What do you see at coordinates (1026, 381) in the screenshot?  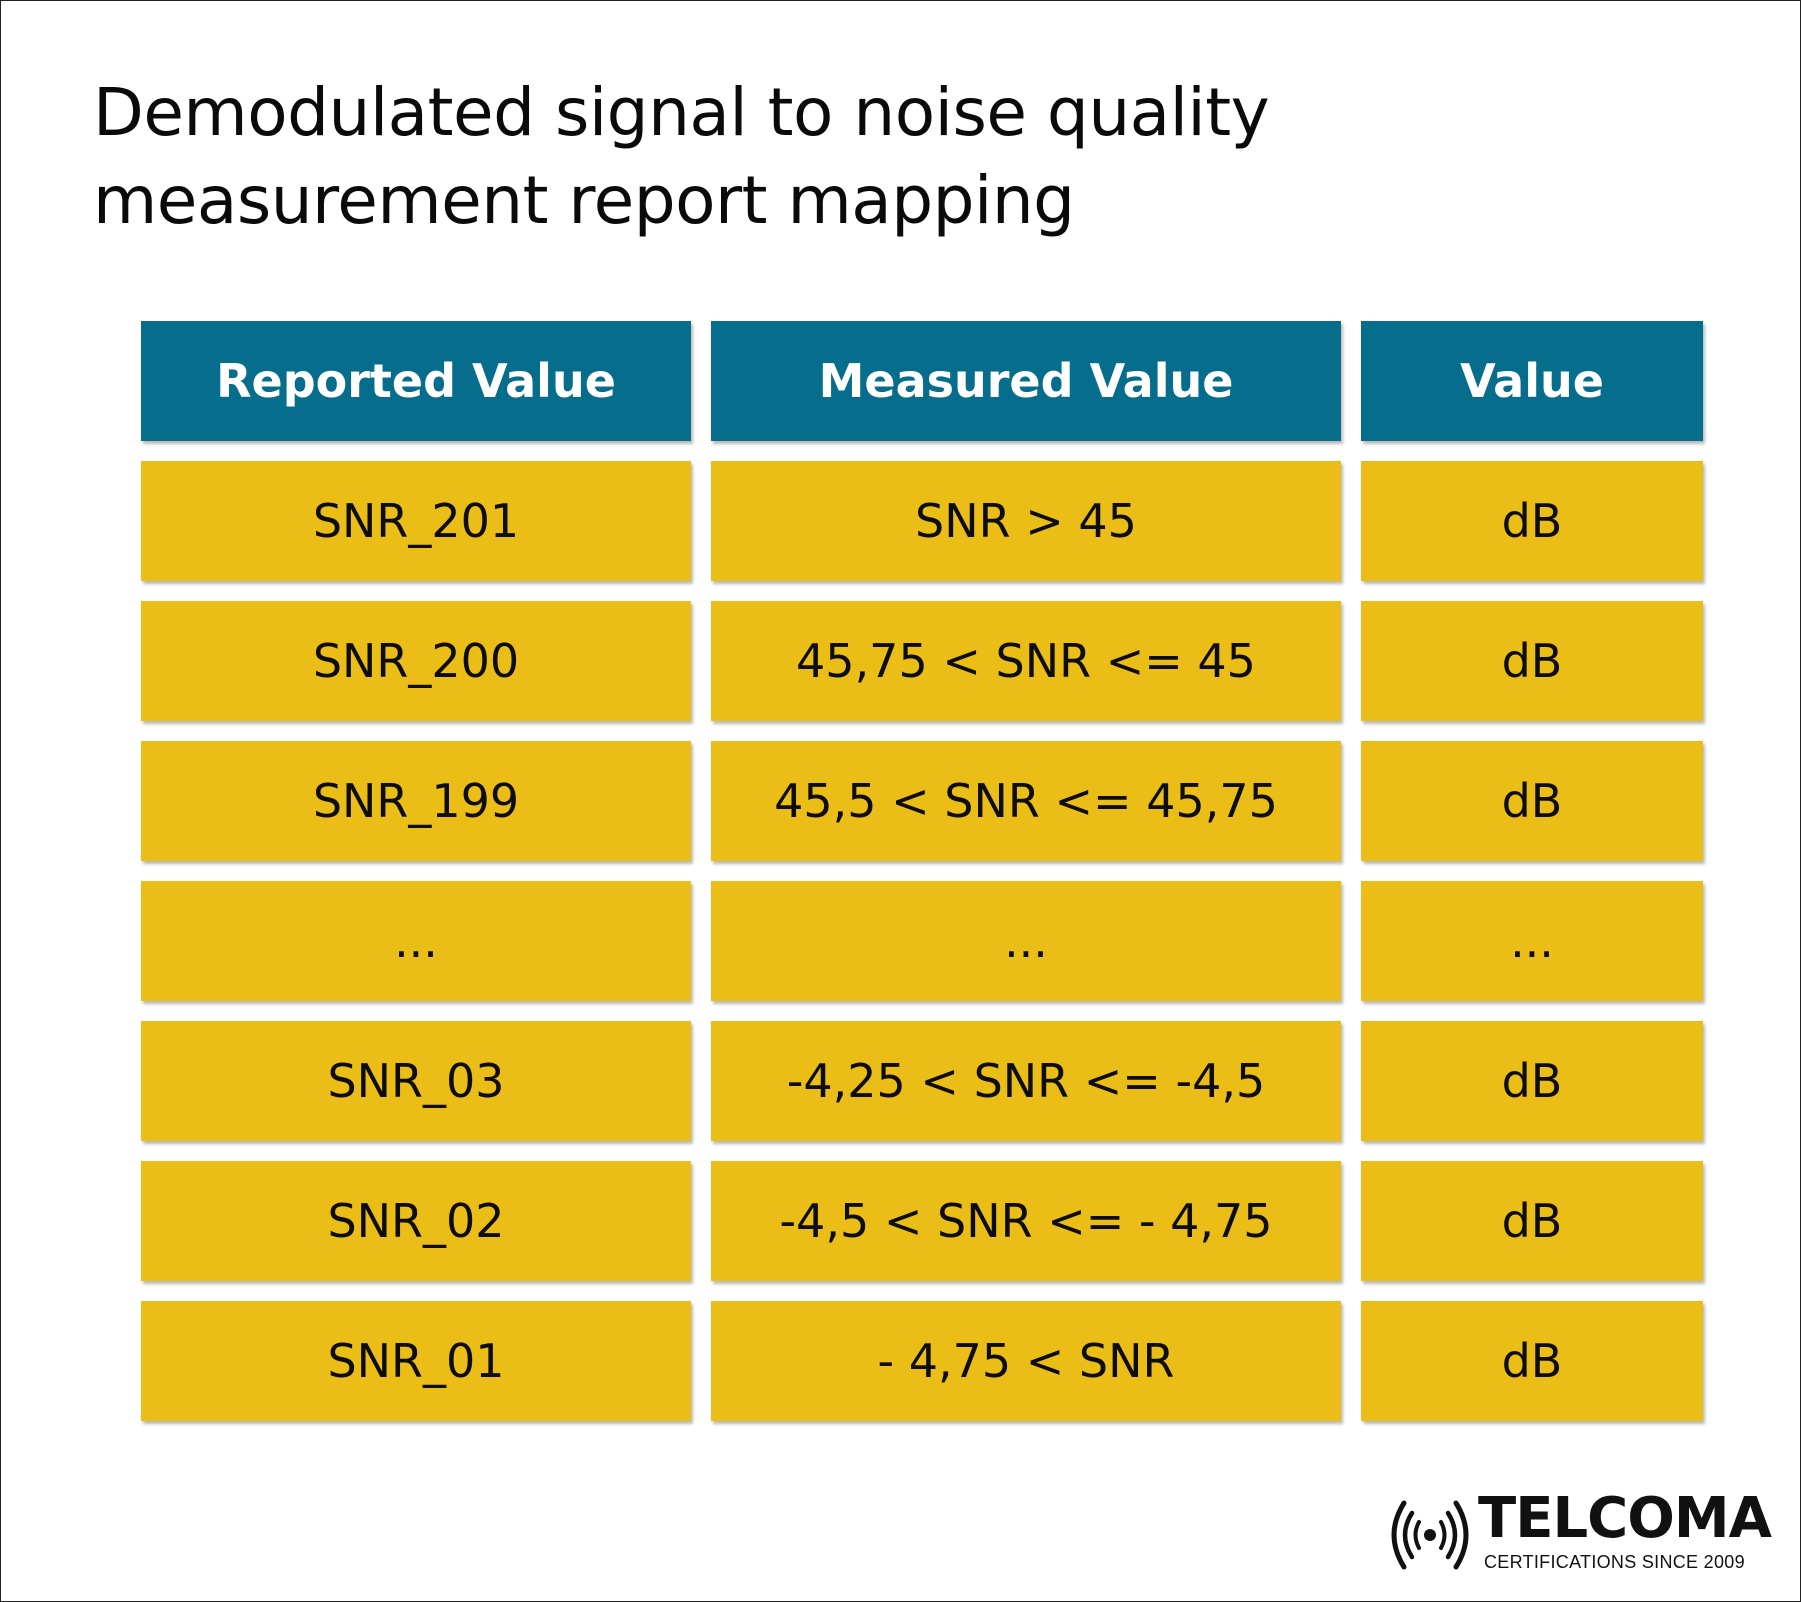 I see `header-measured-value: Measured Value` at bounding box center [1026, 381].